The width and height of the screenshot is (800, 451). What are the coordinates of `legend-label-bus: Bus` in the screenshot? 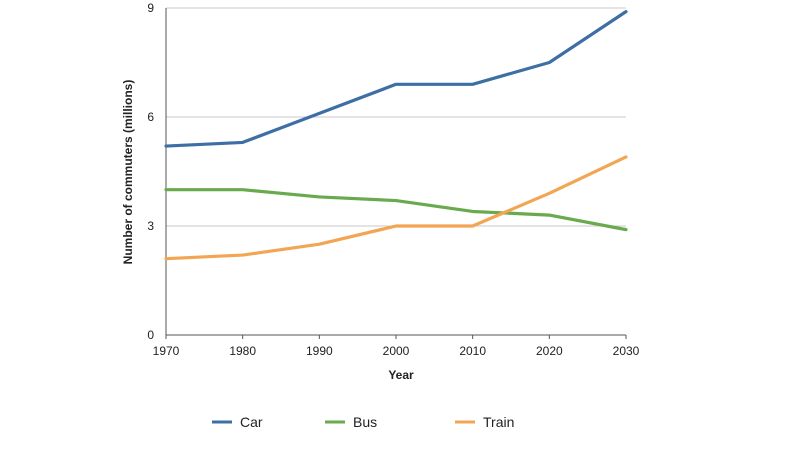 It's located at (365, 422).